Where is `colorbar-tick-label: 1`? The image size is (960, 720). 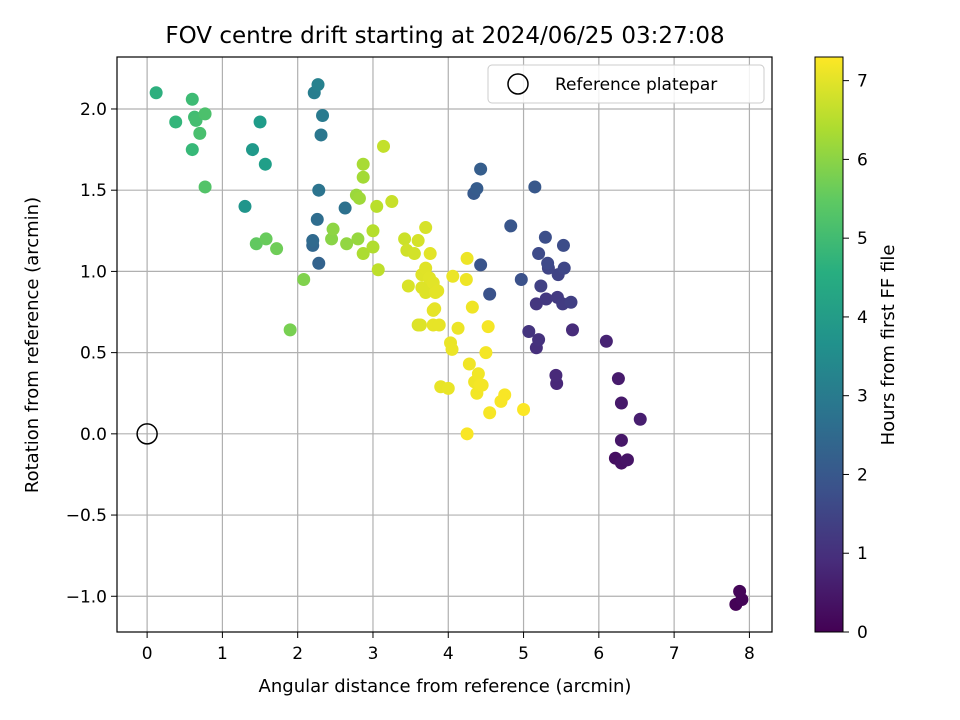
colorbar-tick-label: 1 is located at coordinates (862, 554).